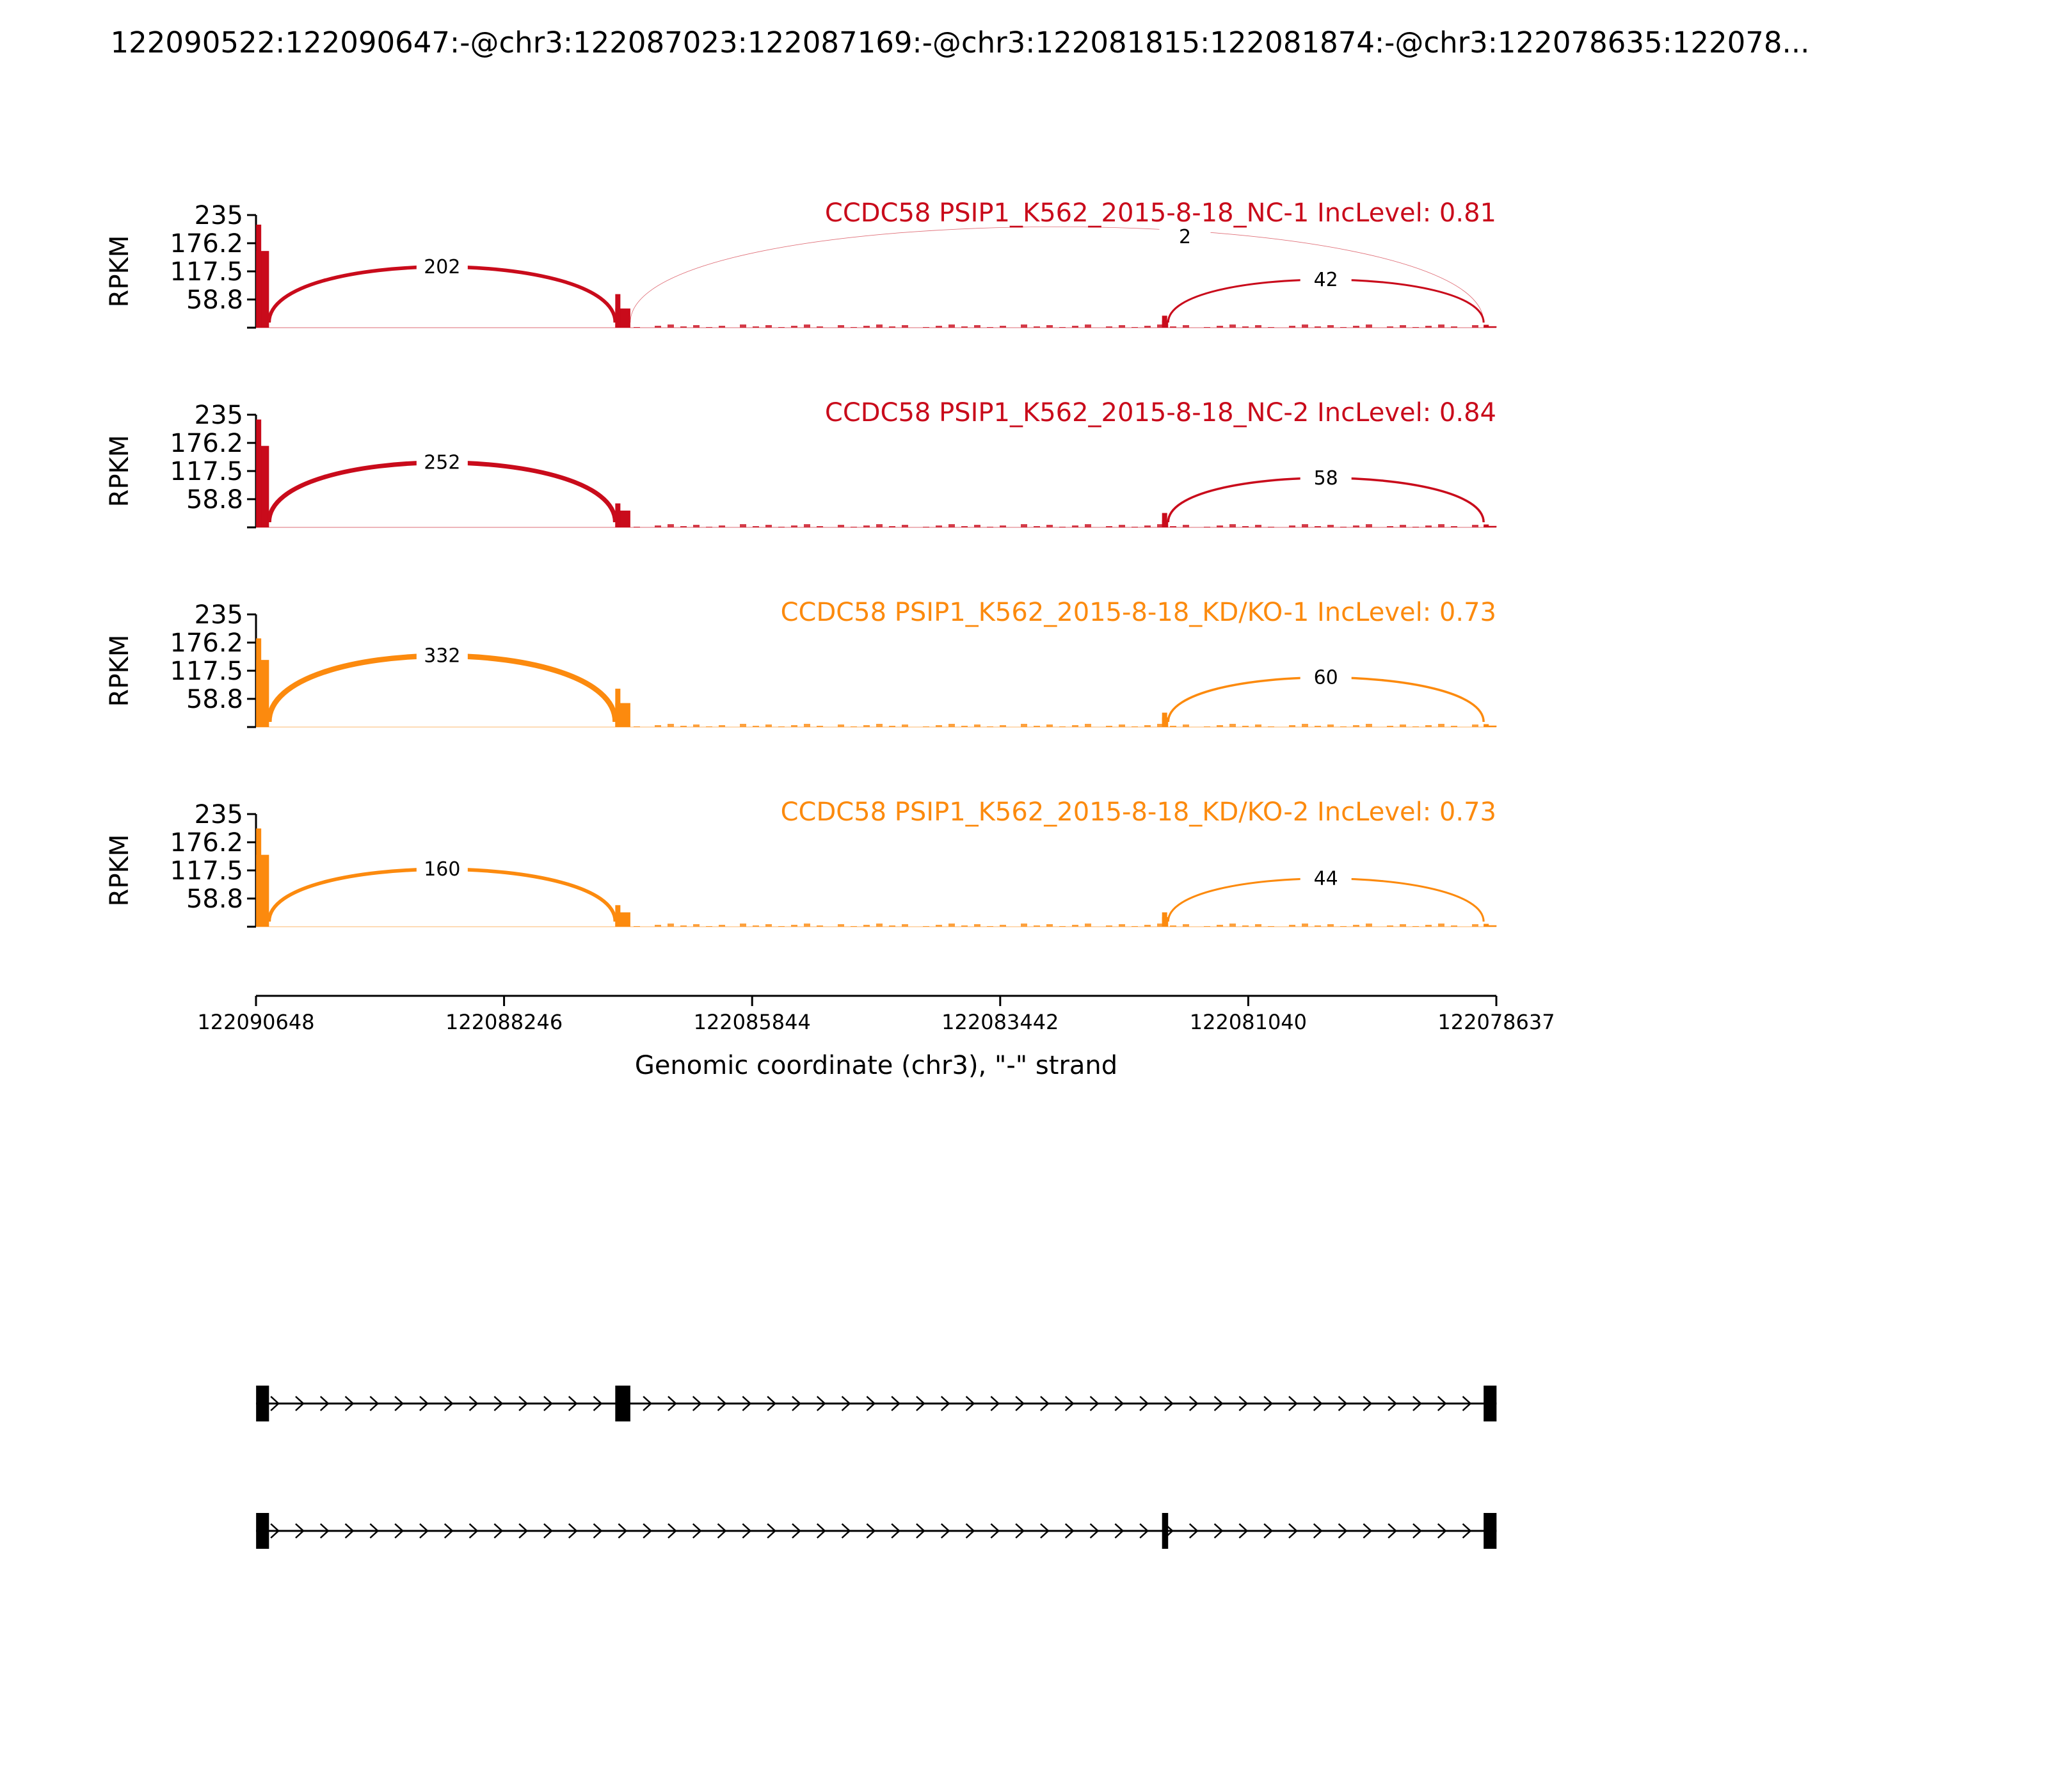 The height and width of the screenshot is (1792, 2048). Describe the element at coordinates (1165, 1531) in the screenshot. I see `exon-block-exon3` at that location.